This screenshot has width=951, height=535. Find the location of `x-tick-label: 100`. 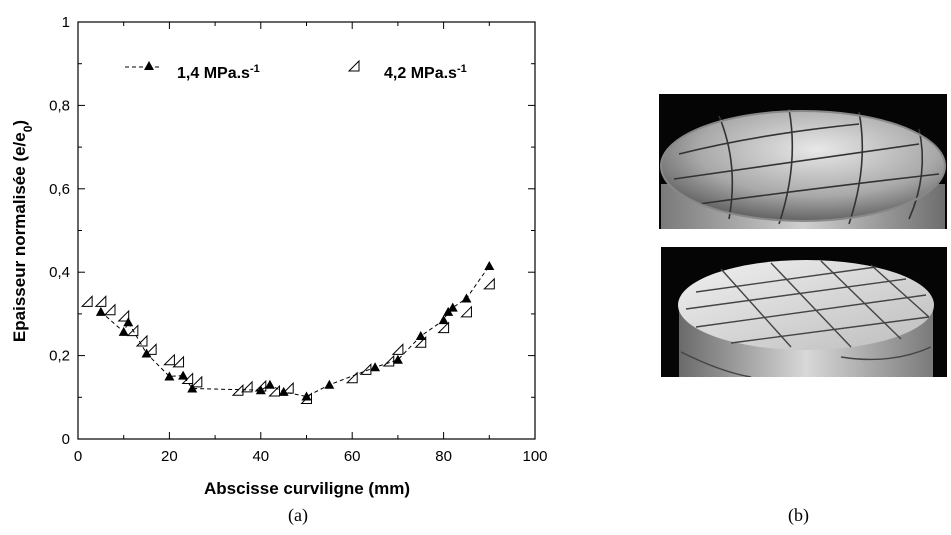

x-tick-label: 100 is located at coordinates (534, 456).